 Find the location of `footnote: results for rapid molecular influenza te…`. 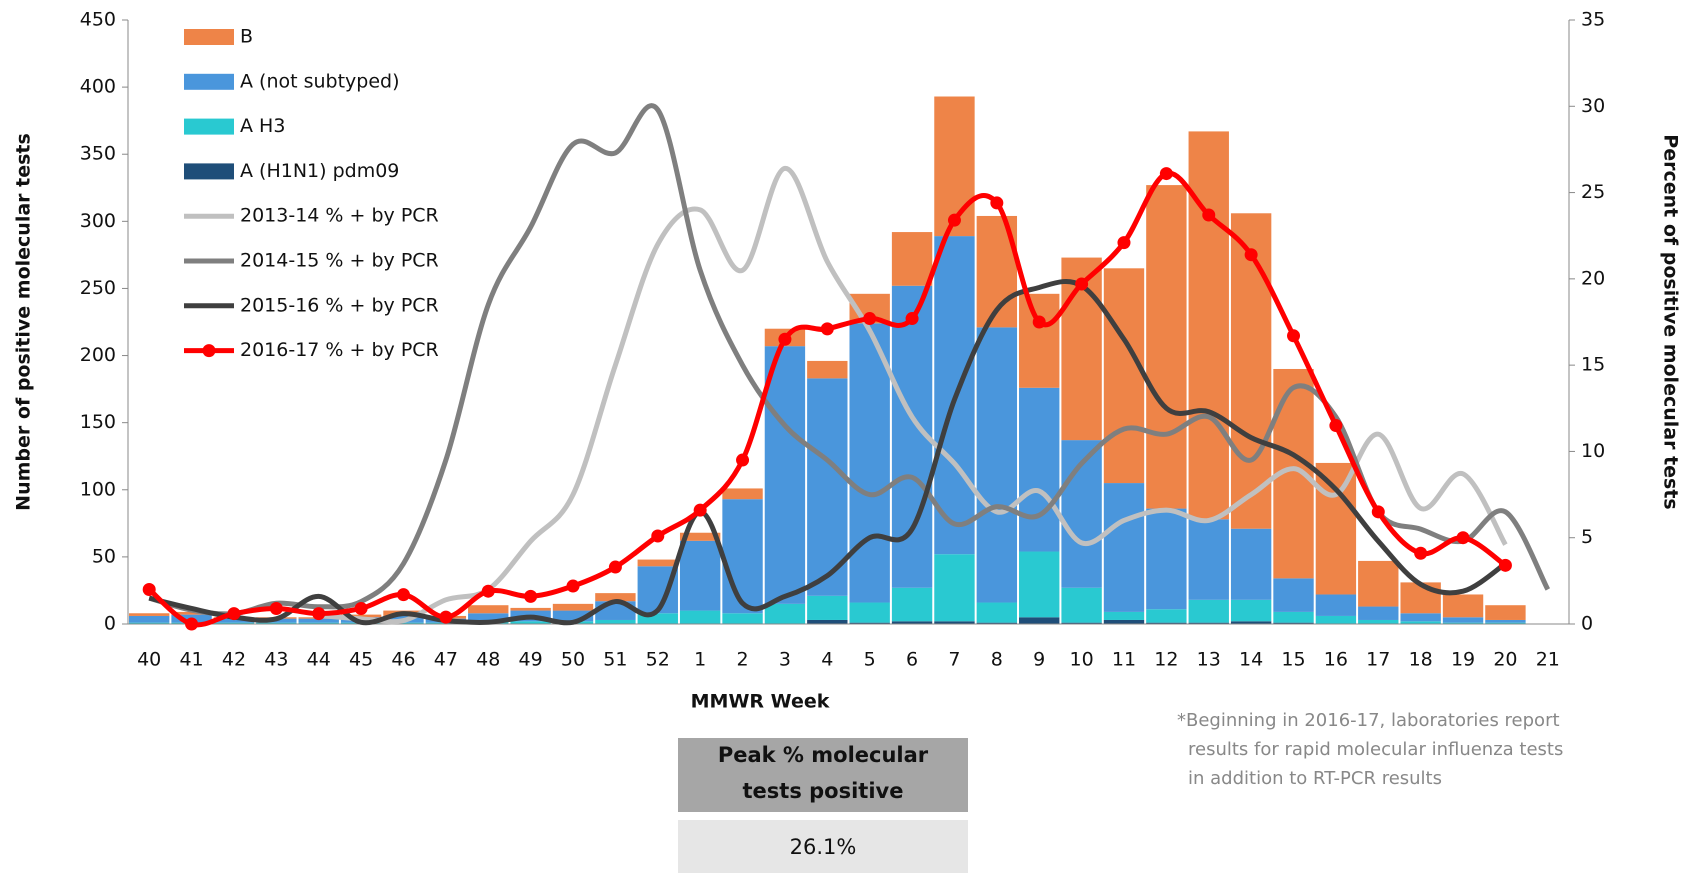

footnote: results for rapid molecular influenza te… is located at coordinates (1375, 749).